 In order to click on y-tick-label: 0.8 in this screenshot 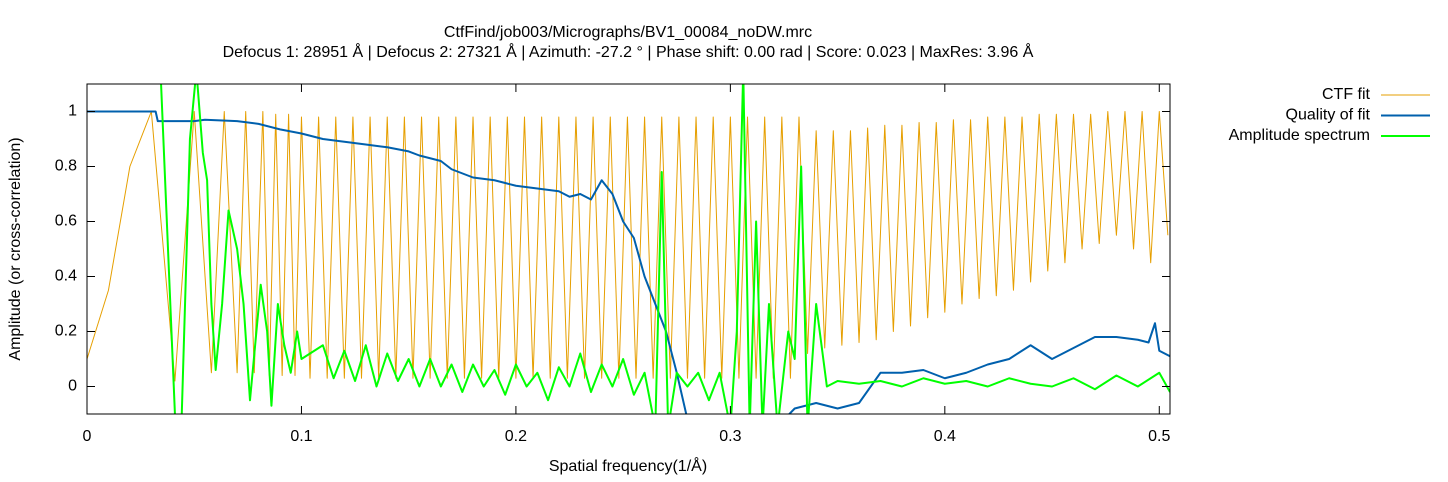, I will do `click(66, 166)`.